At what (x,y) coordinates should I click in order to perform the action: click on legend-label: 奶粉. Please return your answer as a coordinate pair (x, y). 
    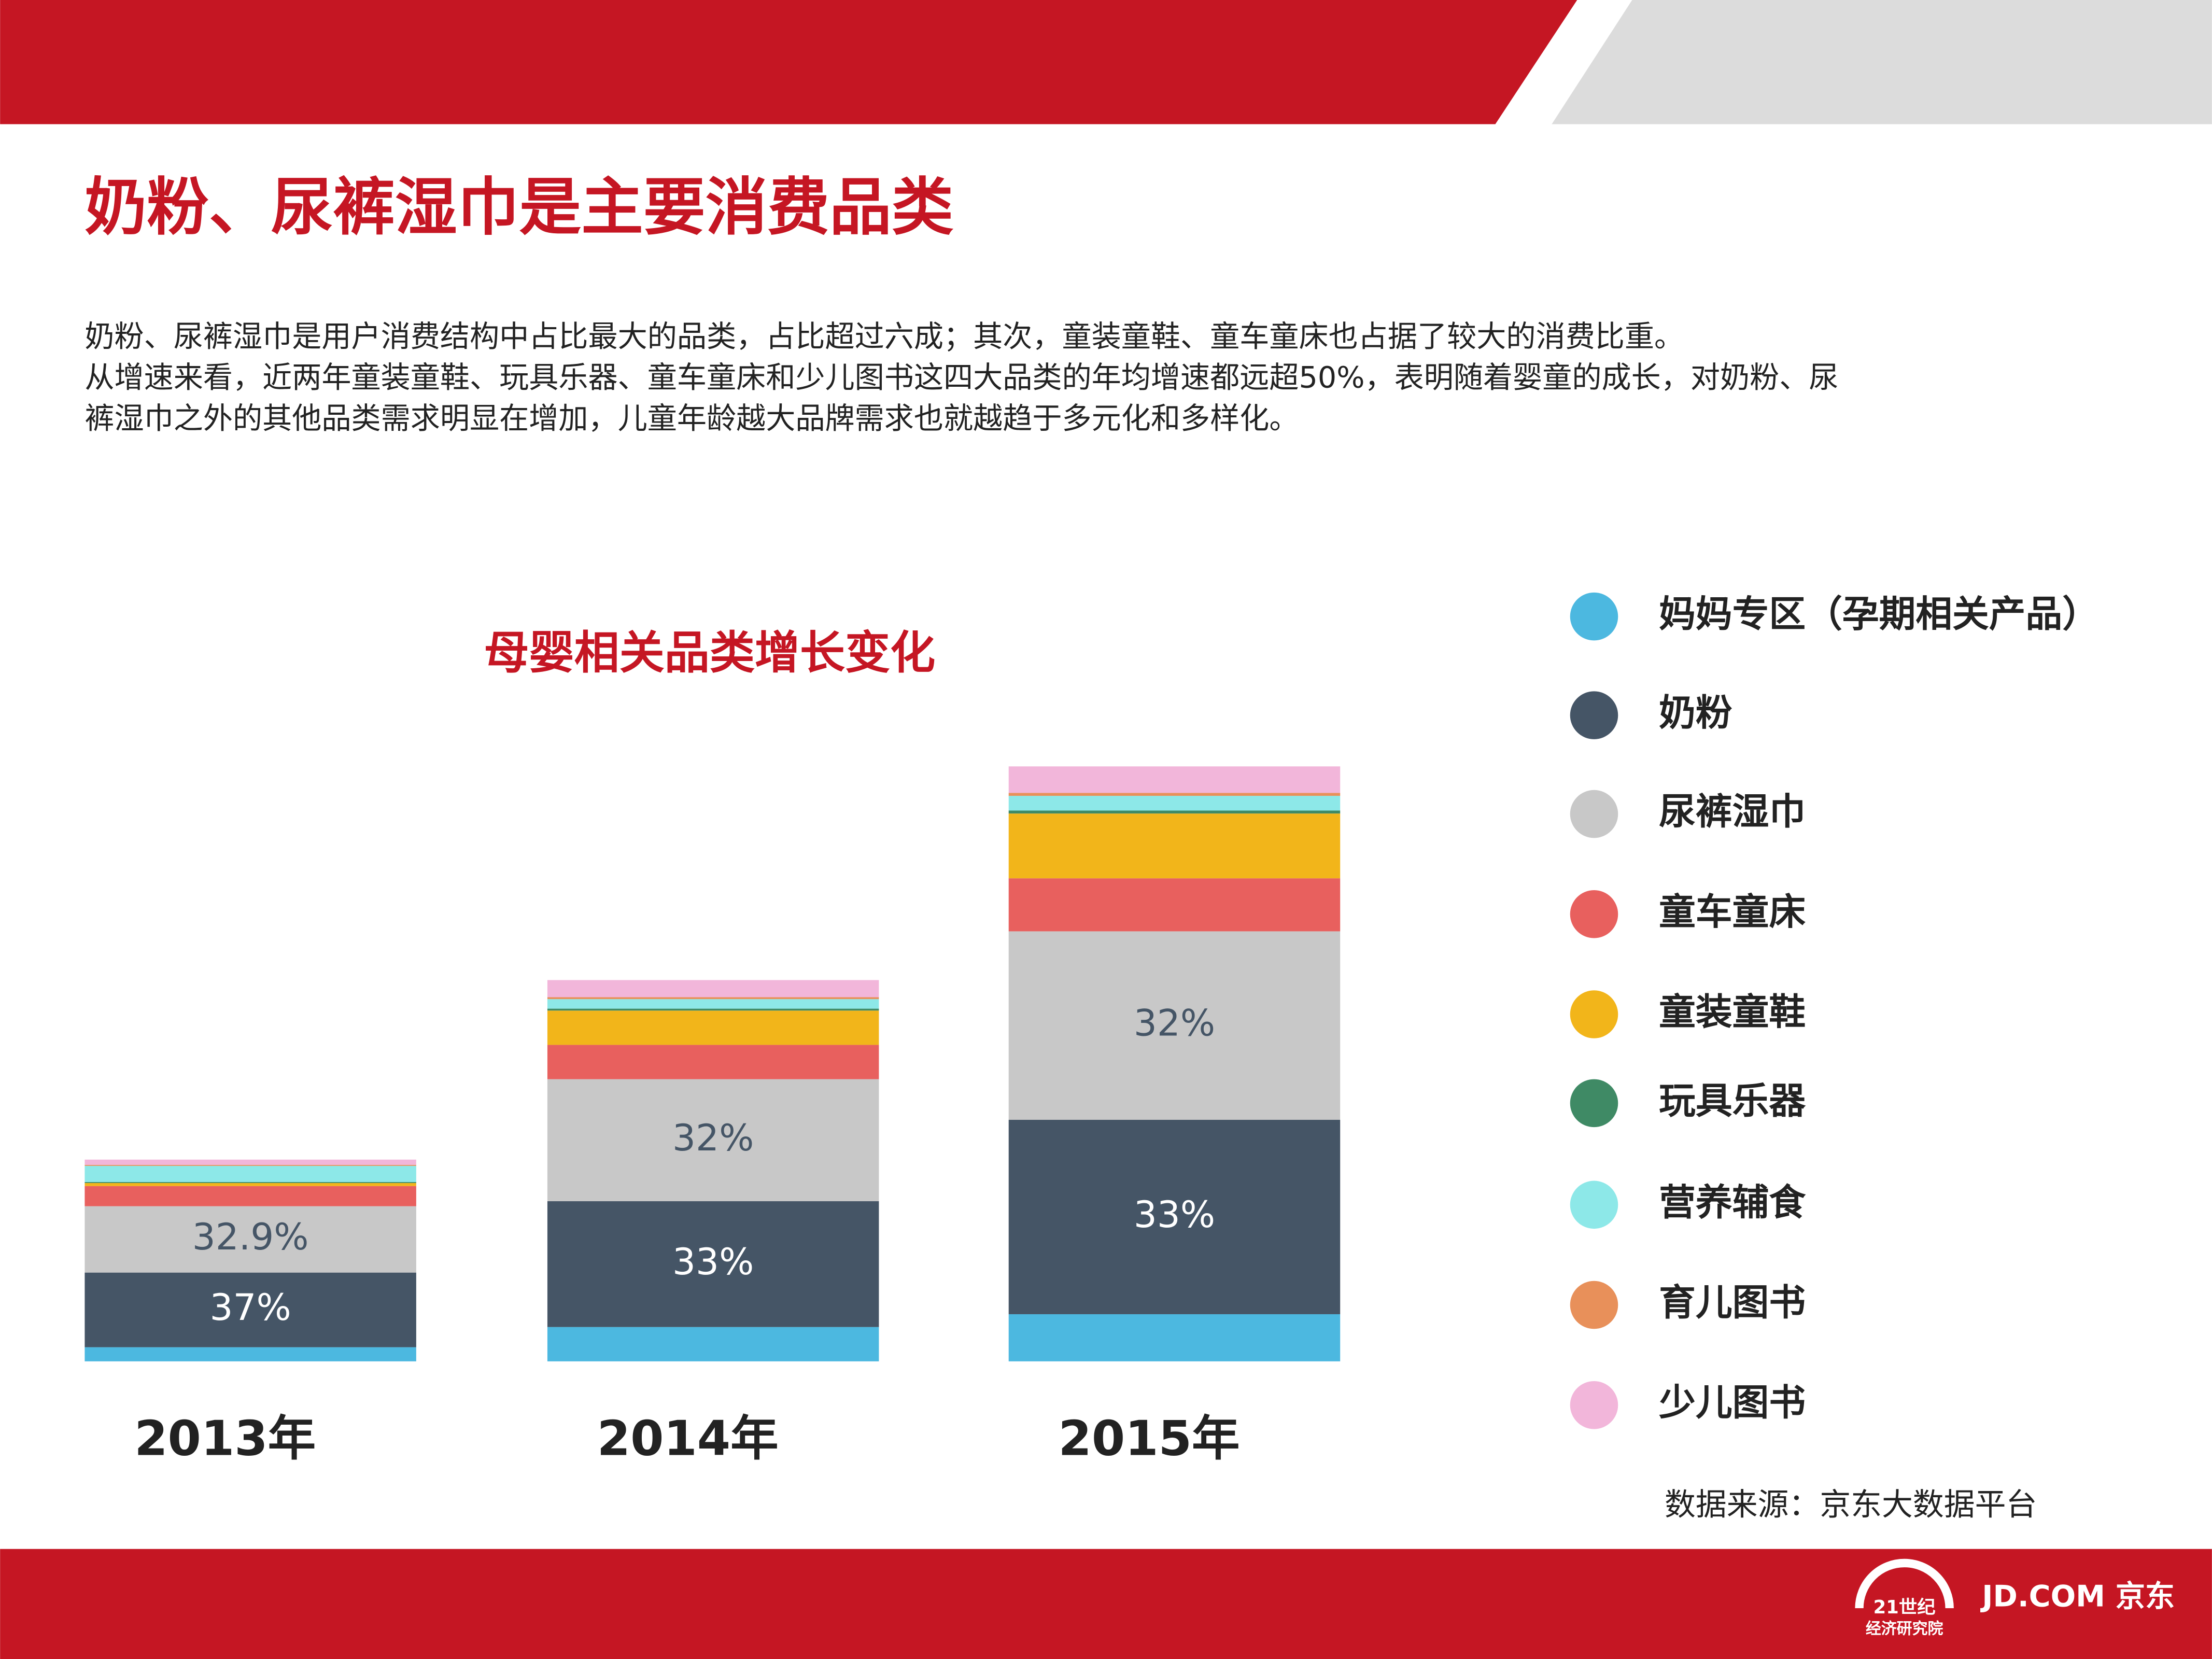
    Looking at the image, I should click on (1695, 712).